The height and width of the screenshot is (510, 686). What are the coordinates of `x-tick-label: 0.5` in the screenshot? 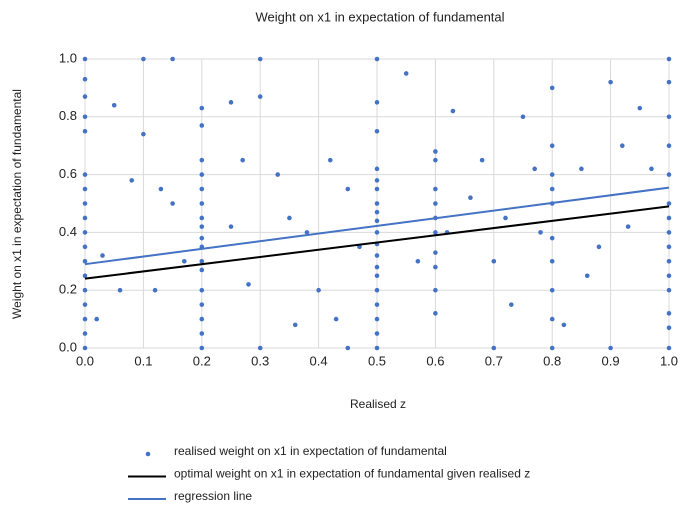 It's located at (377, 360).